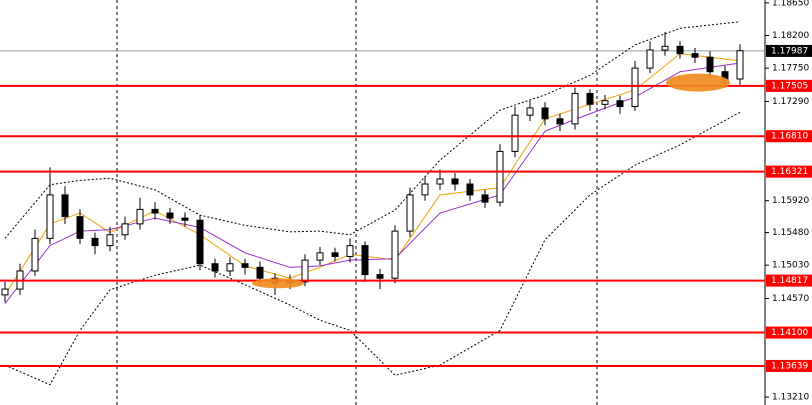 This screenshot has height=405, width=812. What do you see at coordinates (790, 299) in the screenshot?
I see `y-tick-label: 1.14570` at bounding box center [790, 299].